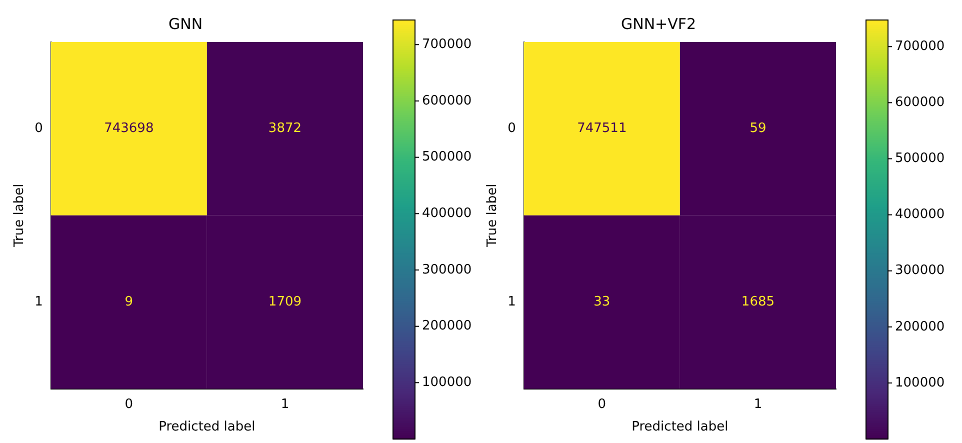 The height and width of the screenshot is (443, 962). Describe the element at coordinates (758, 302) in the screenshot. I see `data-label: 1685` at that location.